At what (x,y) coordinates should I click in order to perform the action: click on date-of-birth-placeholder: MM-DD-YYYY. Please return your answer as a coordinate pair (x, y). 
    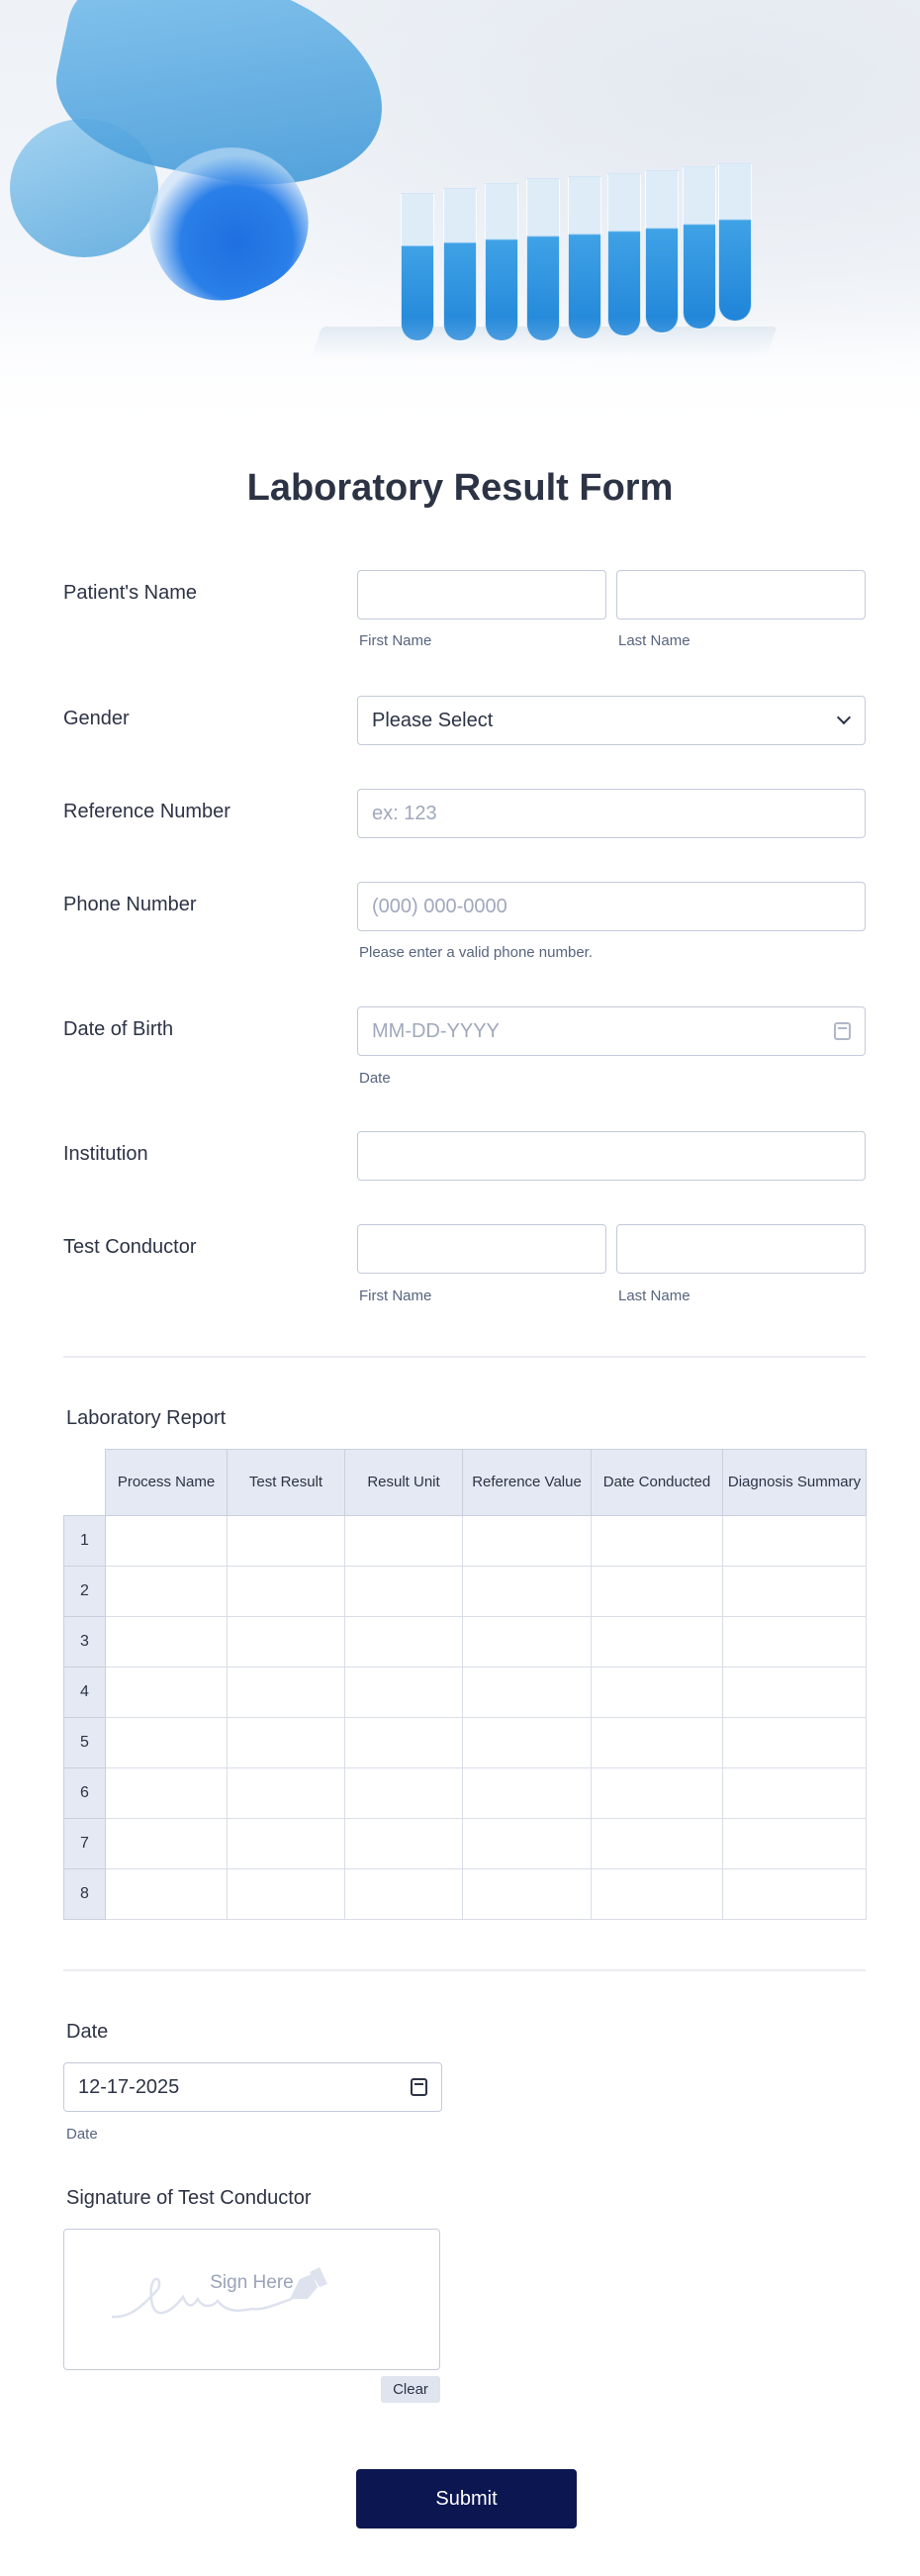
    Looking at the image, I should click on (436, 1030).